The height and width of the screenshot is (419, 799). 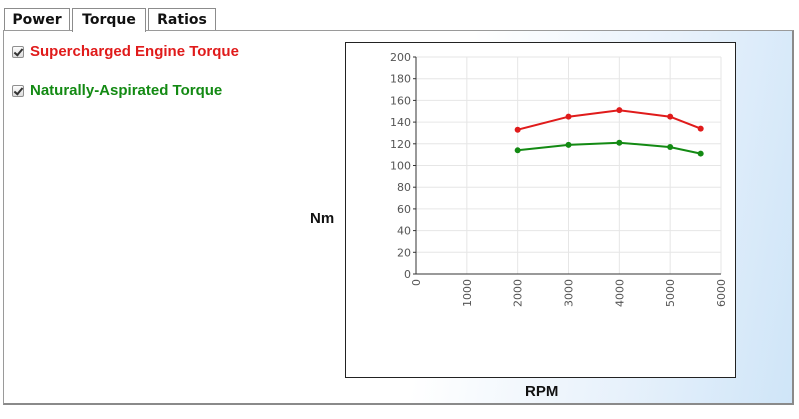 What do you see at coordinates (400, 100) in the screenshot?
I see `y-tick-label: 160` at bounding box center [400, 100].